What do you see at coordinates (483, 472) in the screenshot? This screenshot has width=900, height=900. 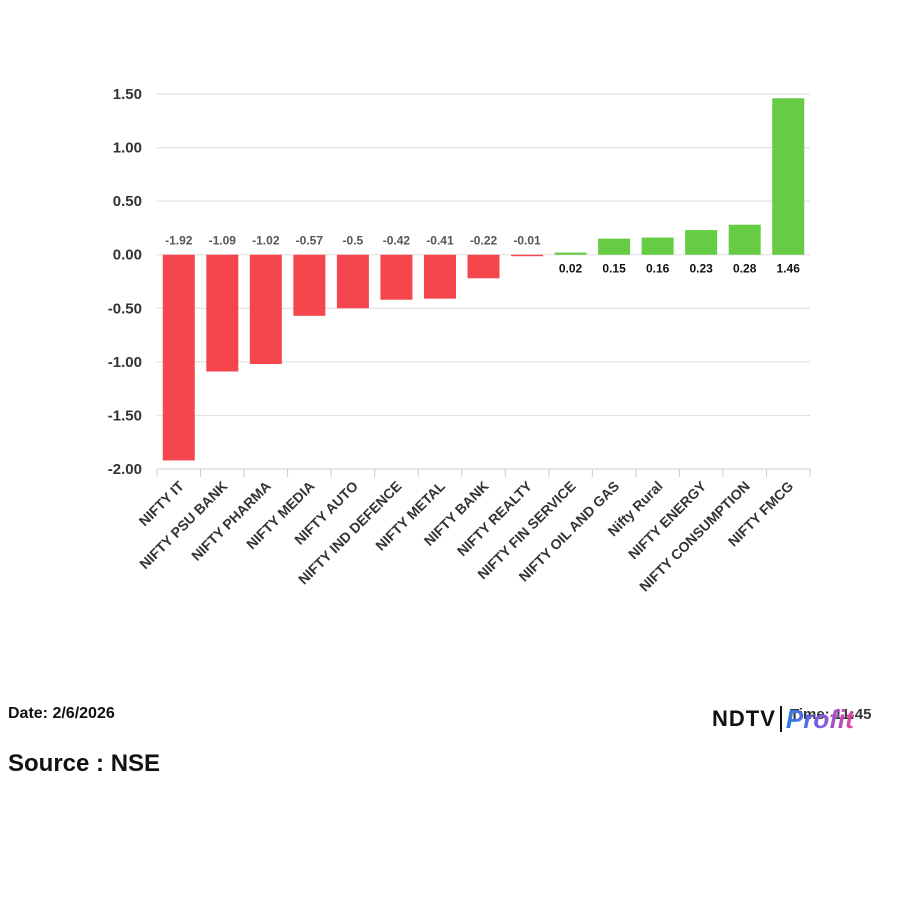 I see `x-axis` at bounding box center [483, 472].